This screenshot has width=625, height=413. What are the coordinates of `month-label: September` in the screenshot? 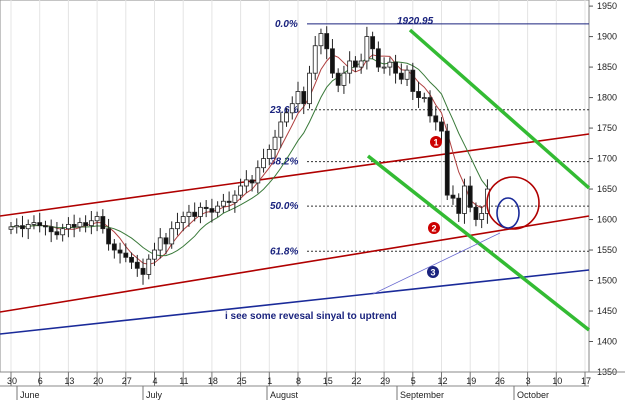 It's located at (422, 395).